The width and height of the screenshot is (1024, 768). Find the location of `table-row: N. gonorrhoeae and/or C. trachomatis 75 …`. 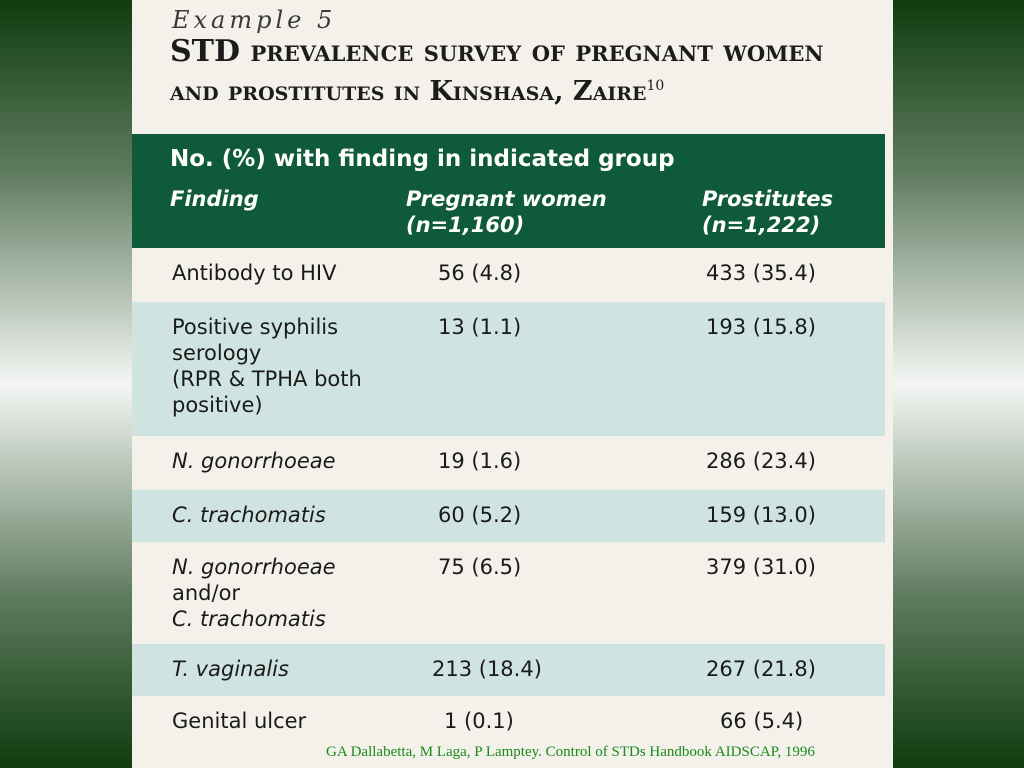

table-row: N. gonorrhoeae and/or C. trachomatis 75 … is located at coordinates (508, 593).